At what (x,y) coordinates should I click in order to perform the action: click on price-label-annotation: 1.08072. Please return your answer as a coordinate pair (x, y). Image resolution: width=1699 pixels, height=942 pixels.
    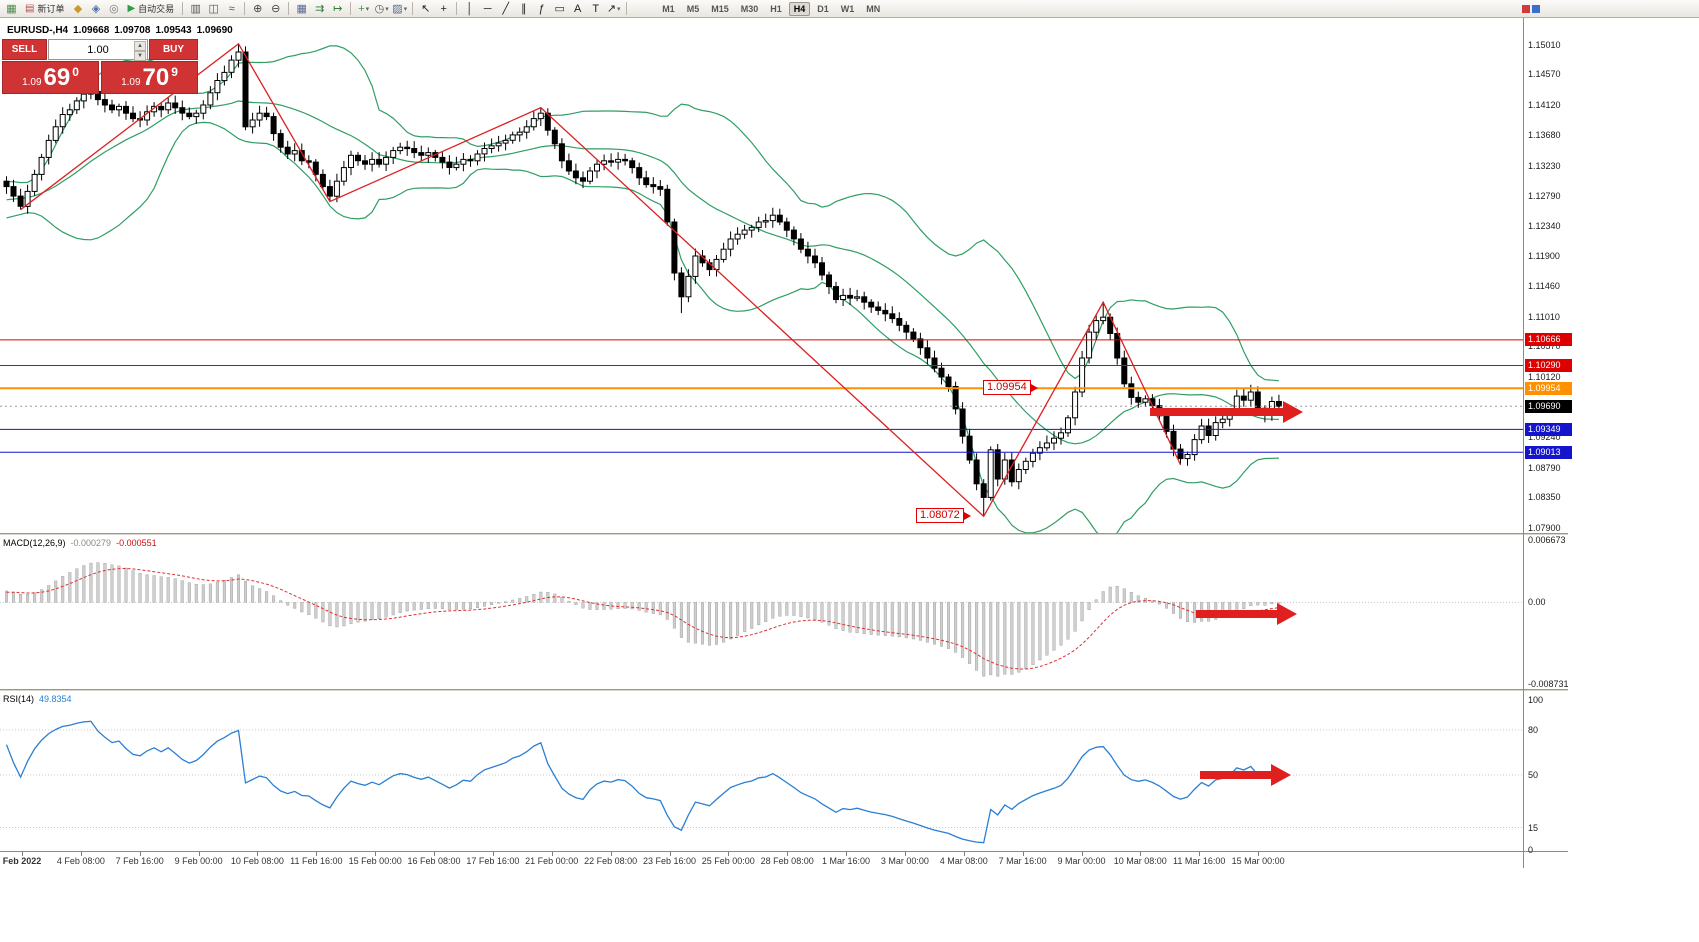
    Looking at the image, I should click on (943, 516).